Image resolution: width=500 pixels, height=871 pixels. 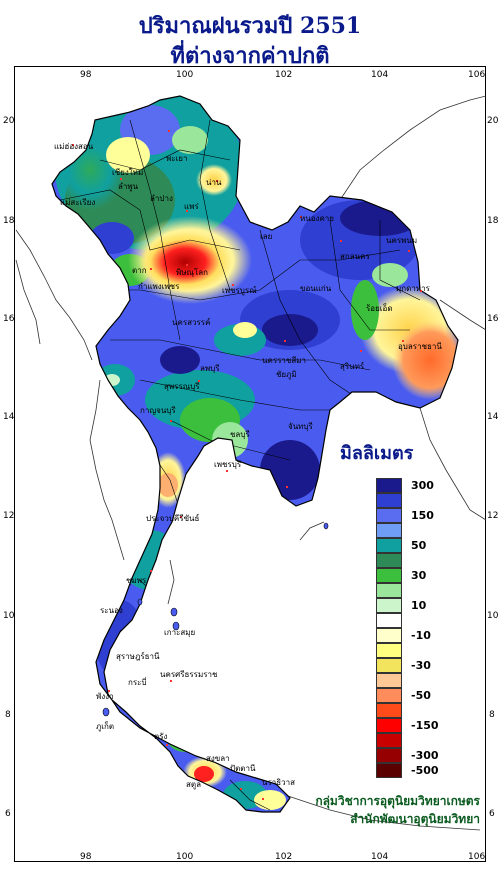 What do you see at coordinates (228, 464) in the screenshot?
I see `place-phetchaburi: เพชรบุรี` at bounding box center [228, 464].